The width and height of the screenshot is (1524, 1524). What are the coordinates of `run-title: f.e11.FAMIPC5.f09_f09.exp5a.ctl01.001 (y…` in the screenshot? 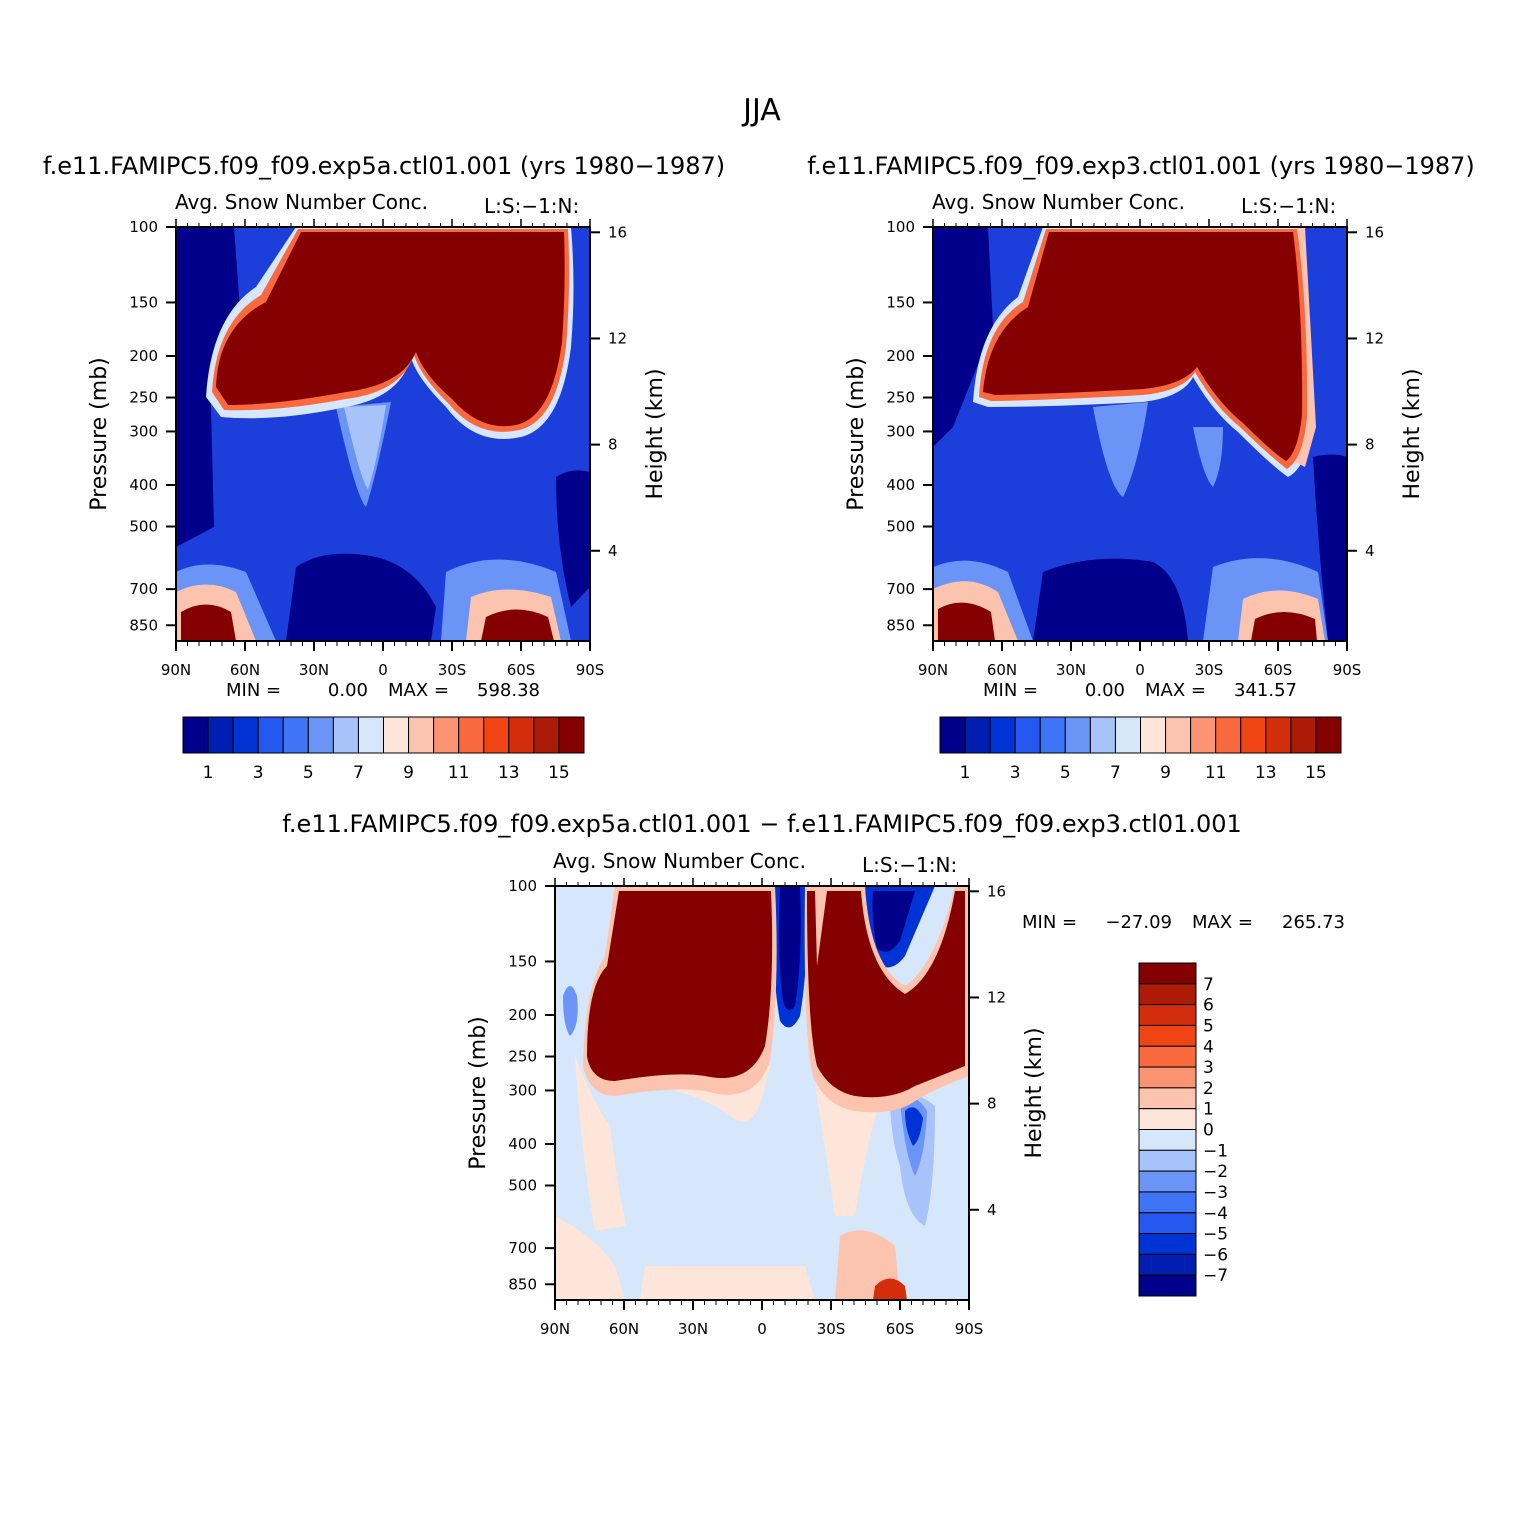 It's located at (384, 166).